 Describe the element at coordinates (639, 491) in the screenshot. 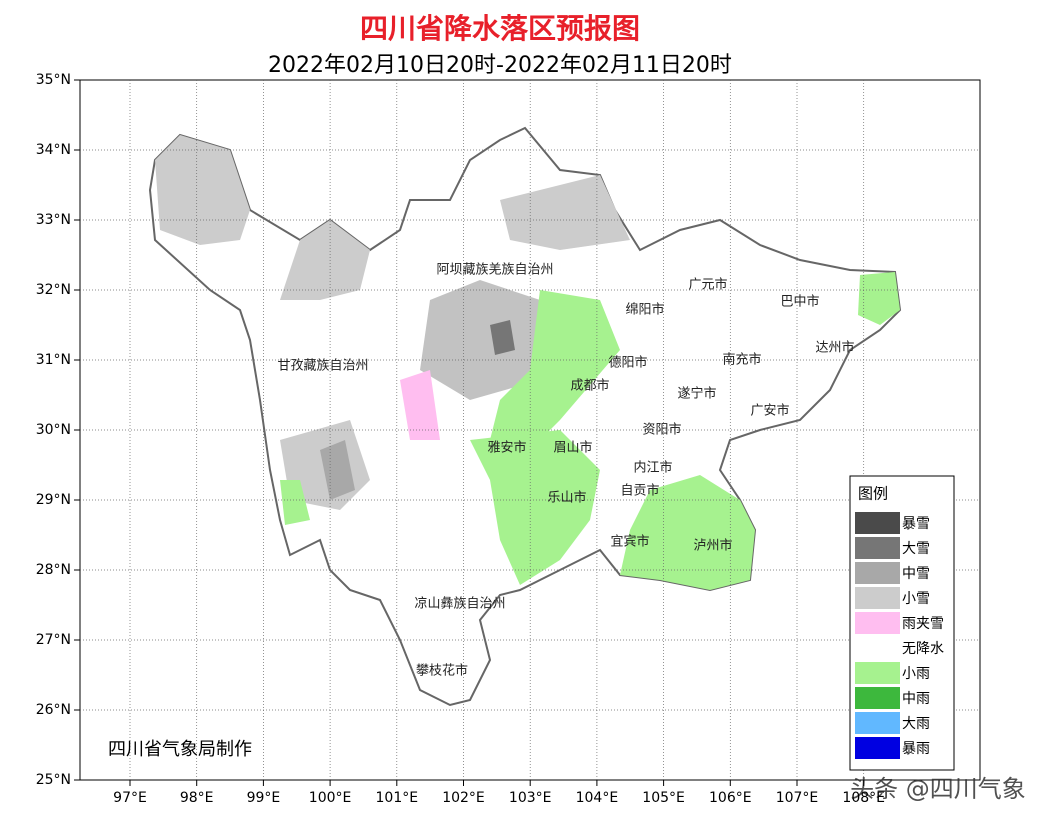

I see `place-label: 自贡市` at that location.